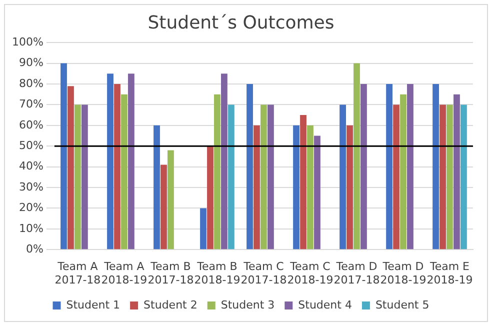  Describe the element at coordinates (31, 207) in the screenshot. I see `y-tick-label: 20%` at that location.